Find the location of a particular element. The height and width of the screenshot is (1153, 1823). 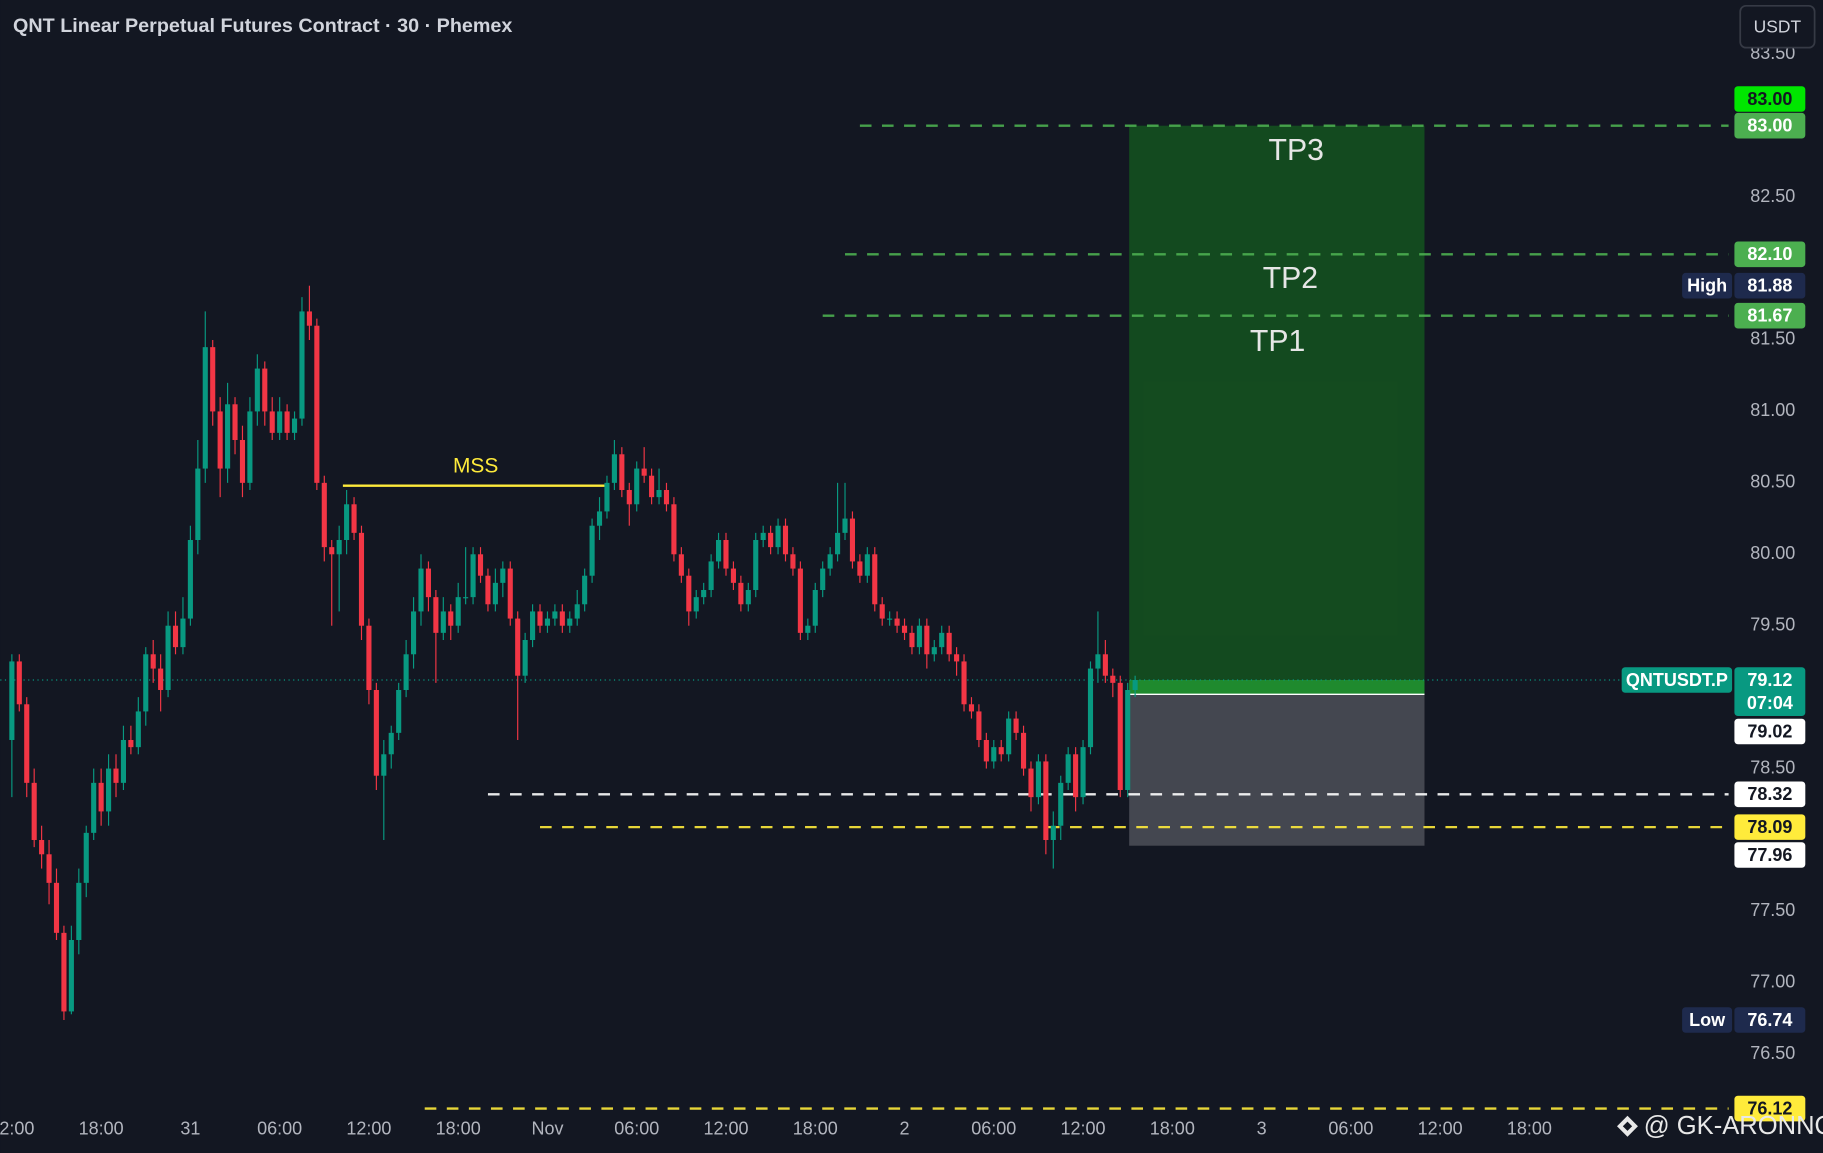

x-tick-label: 3 is located at coordinates (1262, 1129).